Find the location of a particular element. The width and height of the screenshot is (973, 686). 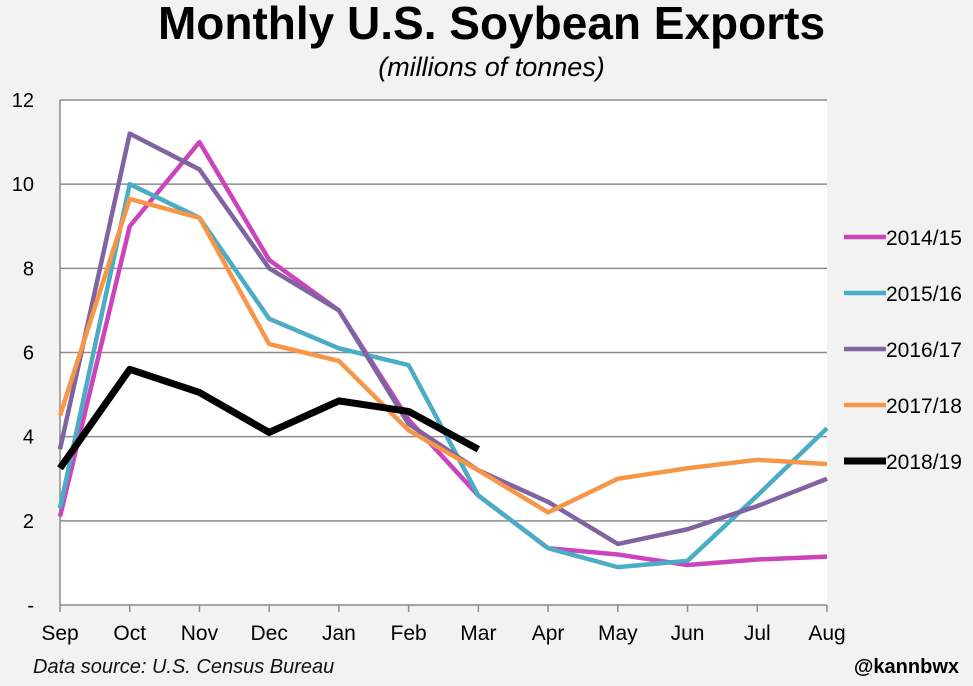

y-tick-label: - is located at coordinates (30, 606).